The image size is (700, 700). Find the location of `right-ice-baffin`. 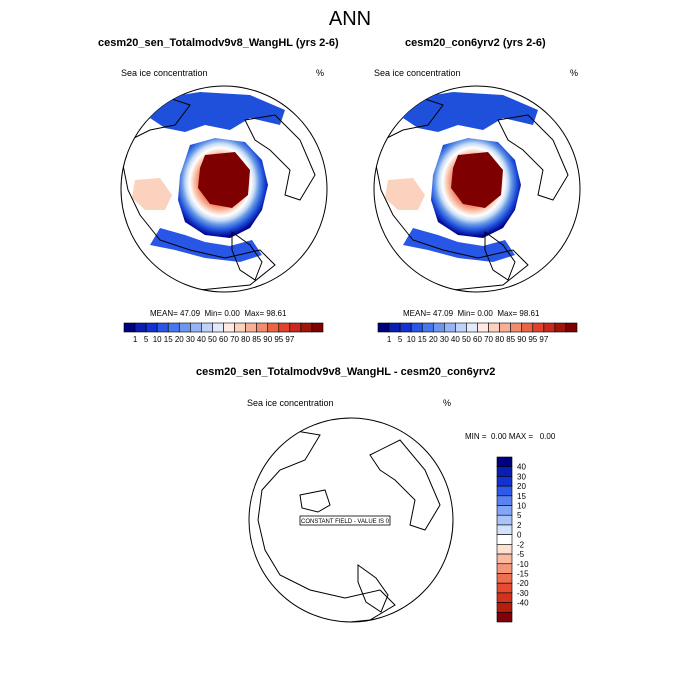

right-ice-baffin is located at coordinates (405, 194).